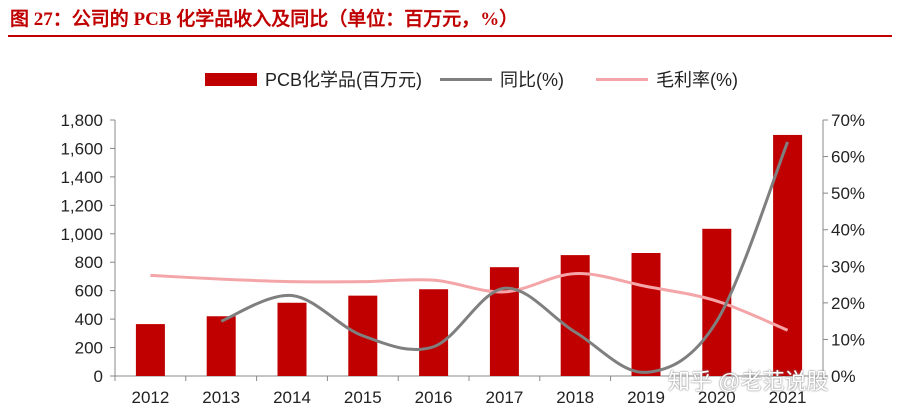 This screenshot has width=900, height=420. Describe the element at coordinates (646, 314) in the screenshot. I see `bar-revenue-2019` at that location.